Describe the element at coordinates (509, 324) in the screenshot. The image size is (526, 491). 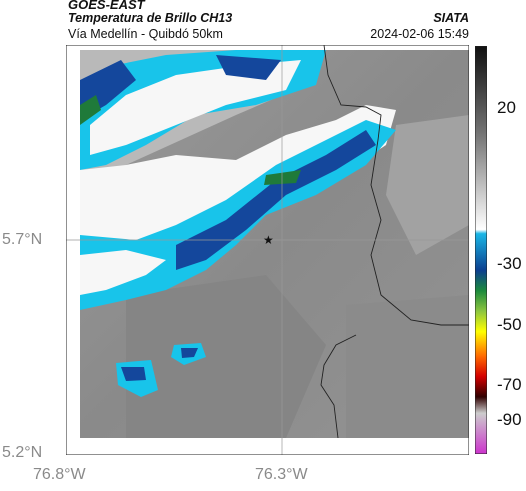
I see `colorbar-label-m50: -50` at that location.